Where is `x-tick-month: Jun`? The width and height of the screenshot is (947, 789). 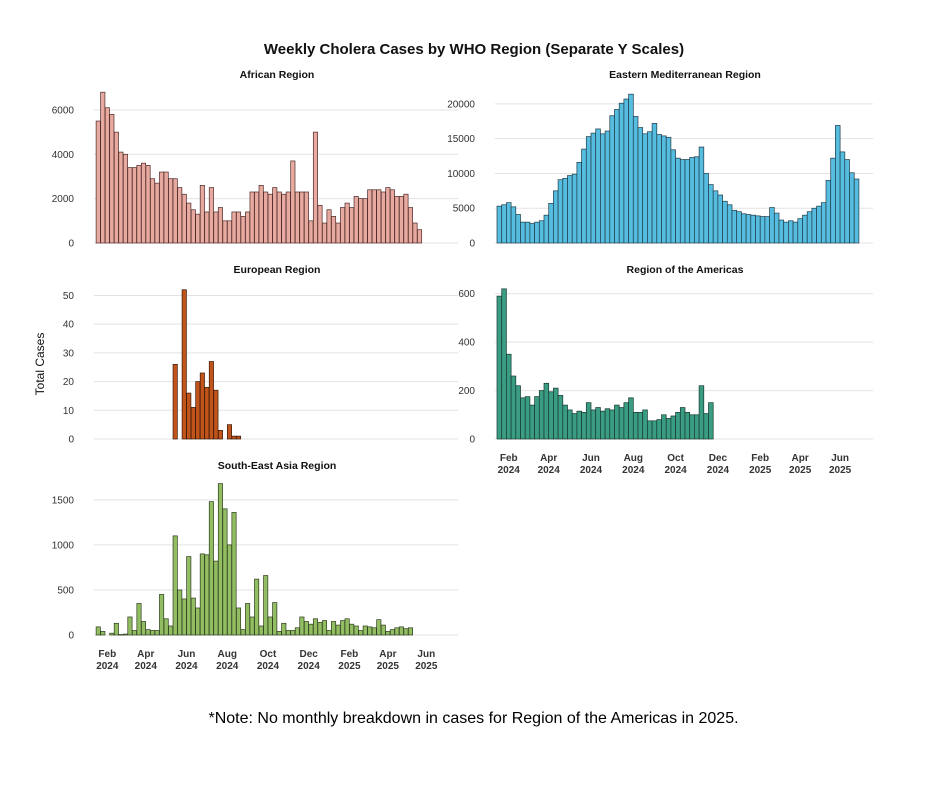
x-tick-month: Jun is located at coordinates (840, 458).